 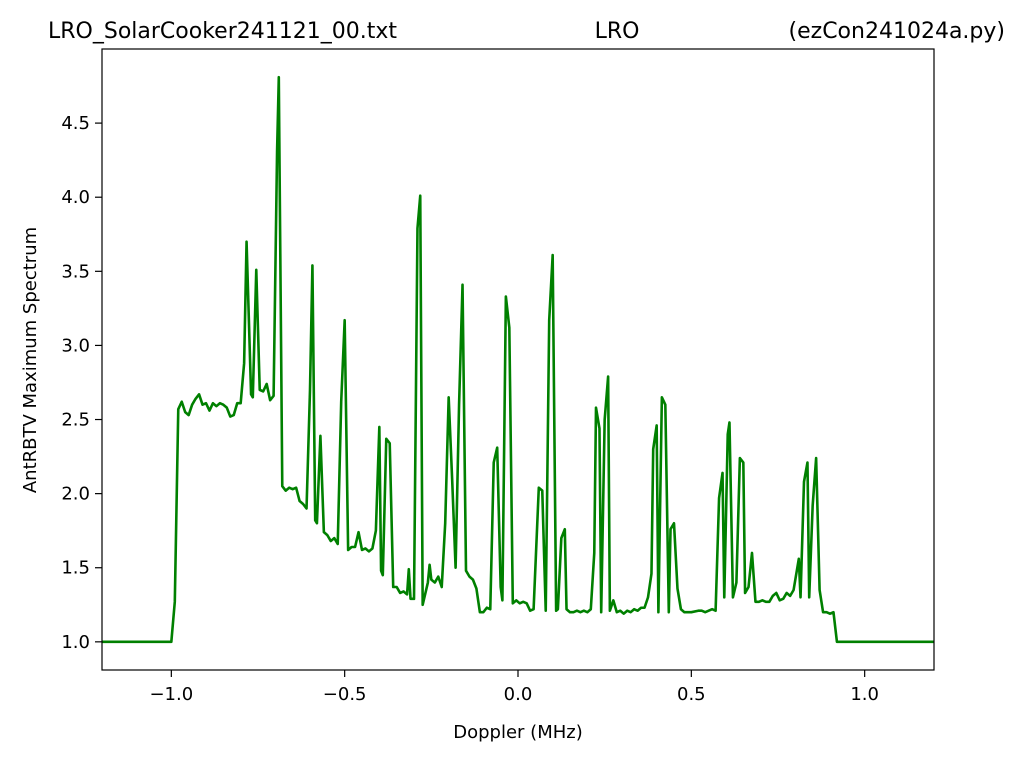 I want to click on chart-title: LRO_SolarCooker241121_00.txt, so click(x=222, y=31).